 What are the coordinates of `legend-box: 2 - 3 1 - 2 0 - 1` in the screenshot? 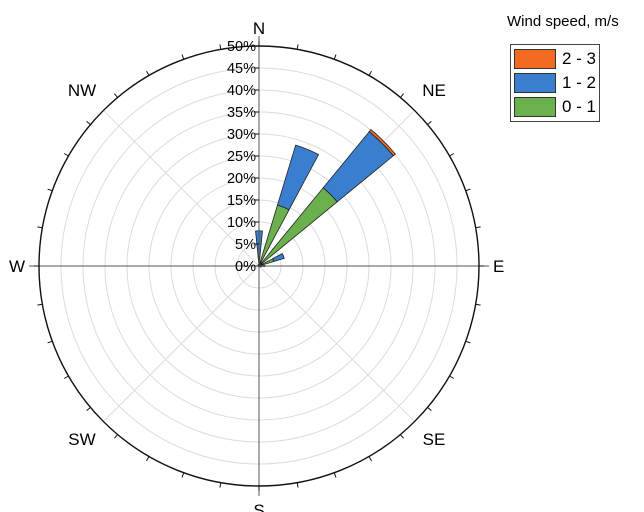 It's located at (555, 83).